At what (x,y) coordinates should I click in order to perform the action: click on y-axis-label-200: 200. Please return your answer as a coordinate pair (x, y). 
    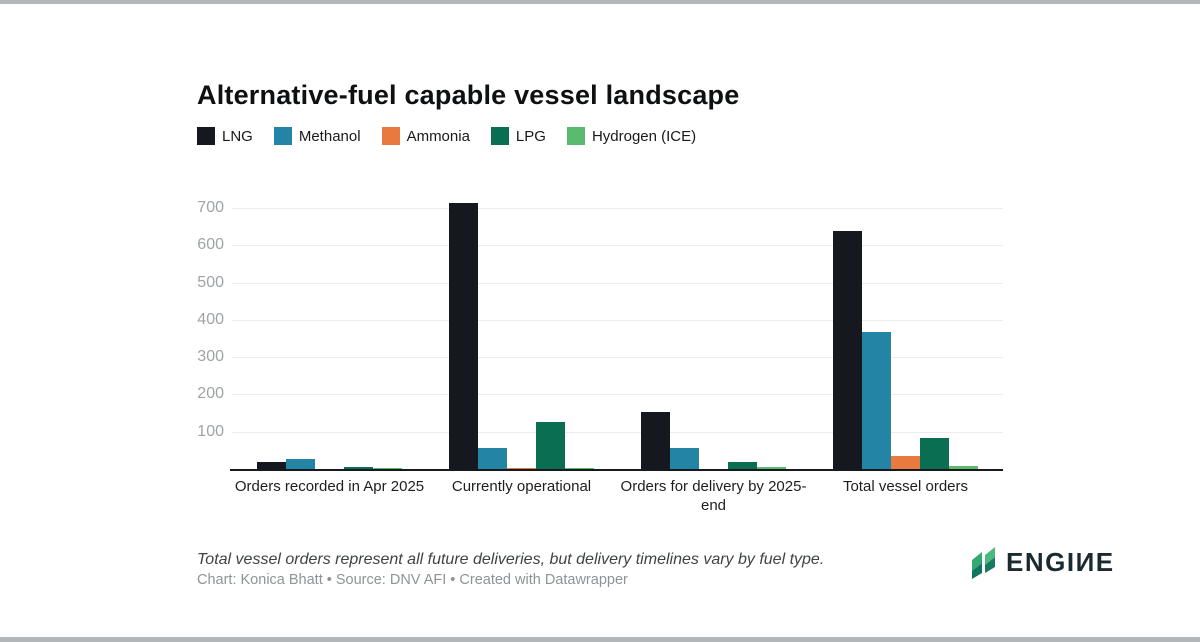
    Looking at the image, I should click on (210, 394).